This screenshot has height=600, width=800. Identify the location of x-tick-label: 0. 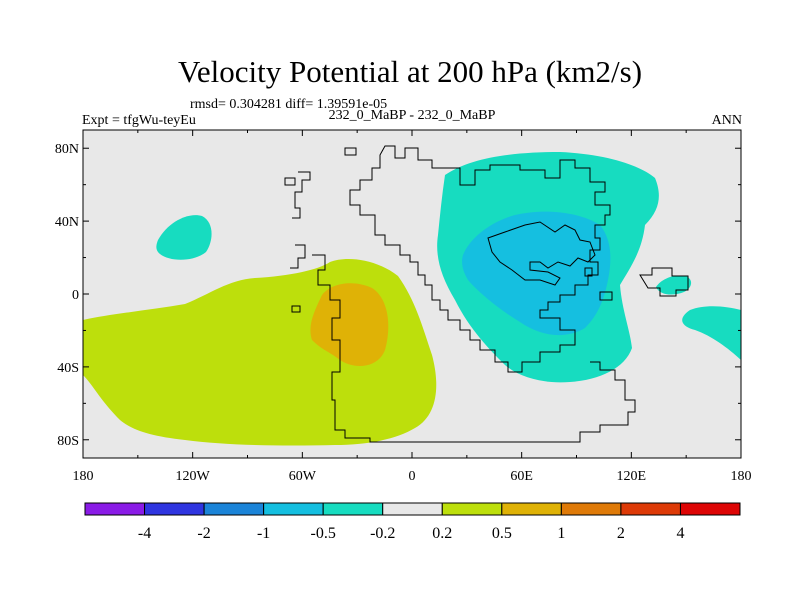
(412, 476).